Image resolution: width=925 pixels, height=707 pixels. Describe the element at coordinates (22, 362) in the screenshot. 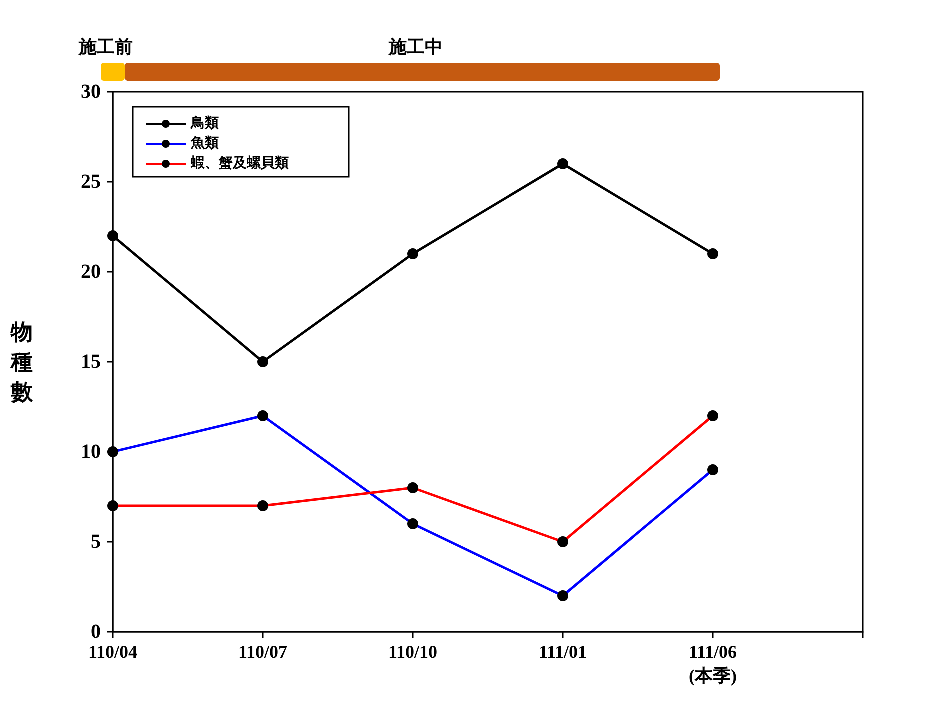

I see `y-axis-title: 物種數` at that location.